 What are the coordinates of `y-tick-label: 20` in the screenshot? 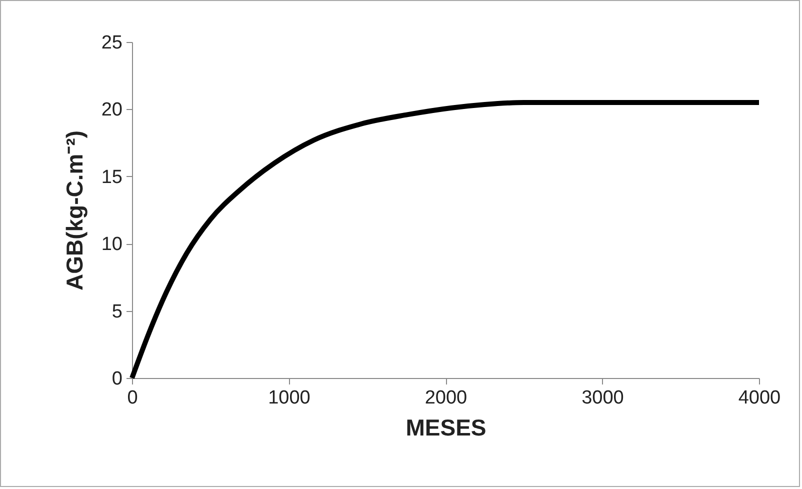 It's located at (111, 110).